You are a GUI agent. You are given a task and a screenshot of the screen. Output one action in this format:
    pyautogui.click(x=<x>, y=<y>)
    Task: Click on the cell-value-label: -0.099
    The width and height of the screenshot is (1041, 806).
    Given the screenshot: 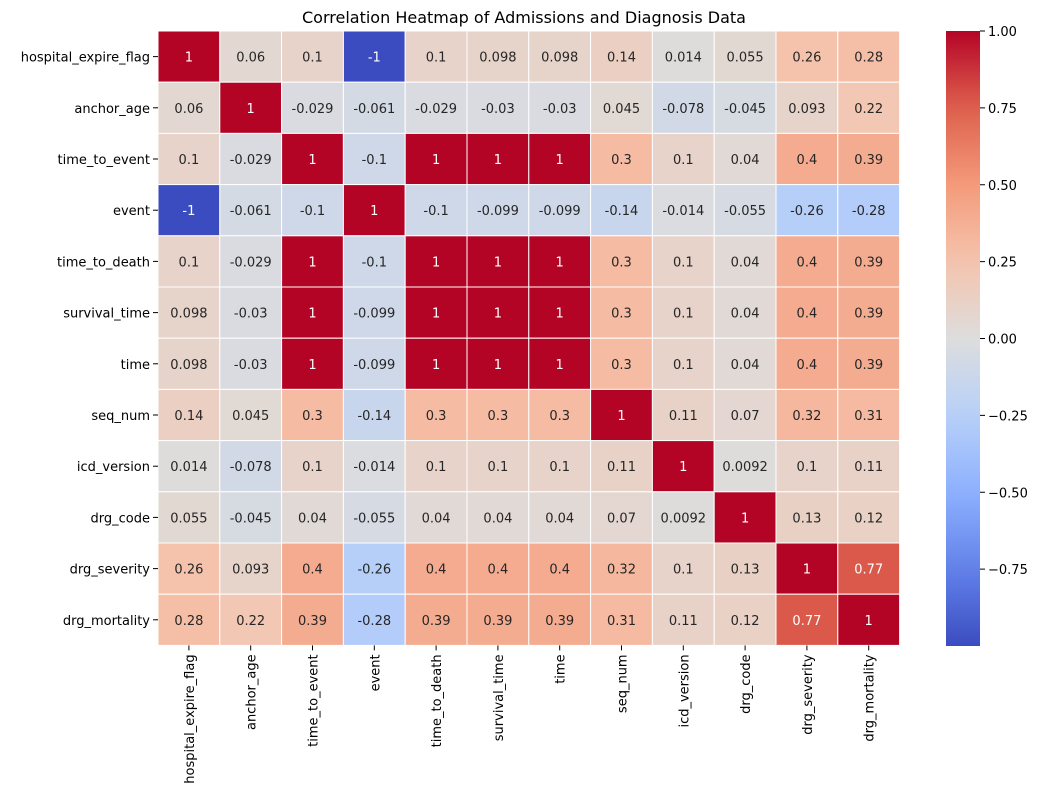 What is the action you would take?
    pyautogui.click(x=374, y=314)
    